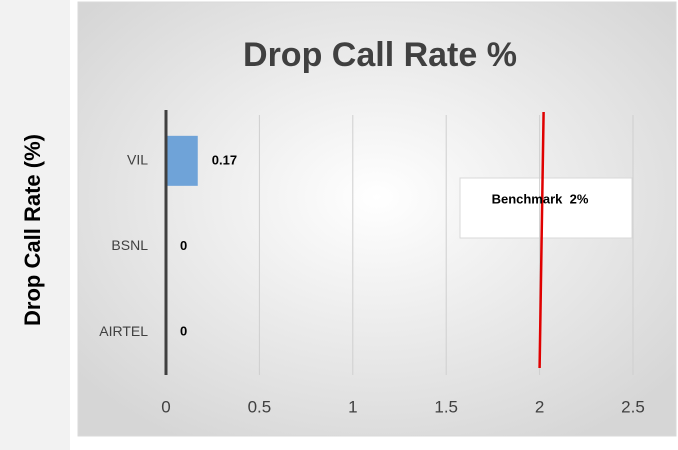 This screenshot has height=450, width=678. I want to click on x-tick-label: 2, so click(539, 406).